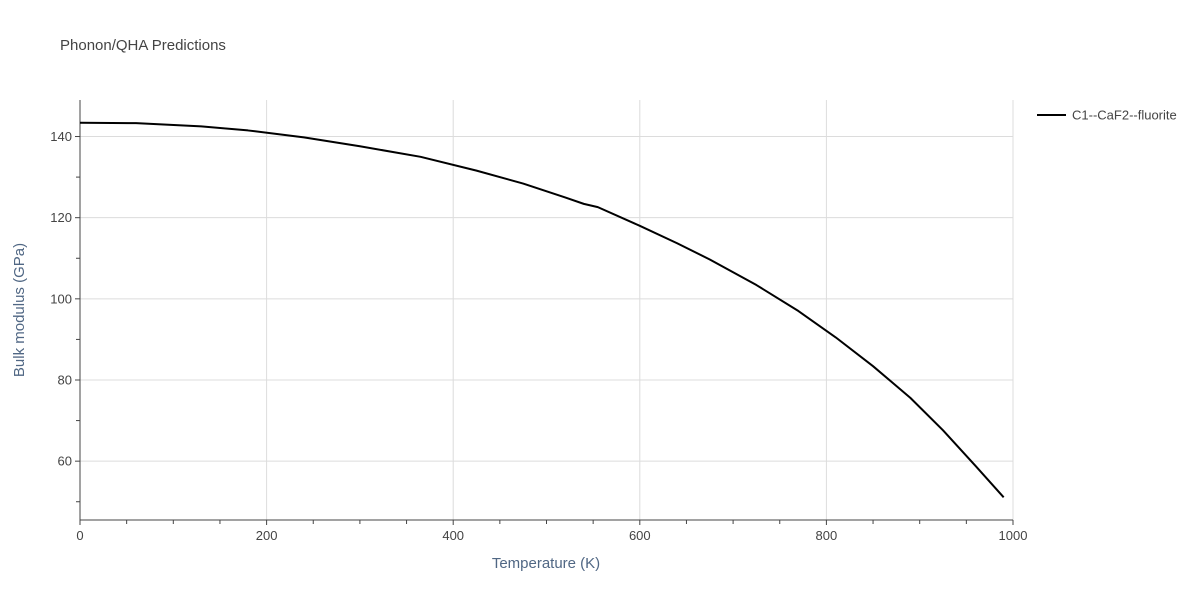 The width and height of the screenshot is (1200, 605). Describe the element at coordinates (453, 535) in the screenshot. I see `x-tick-label: 400` at that location.